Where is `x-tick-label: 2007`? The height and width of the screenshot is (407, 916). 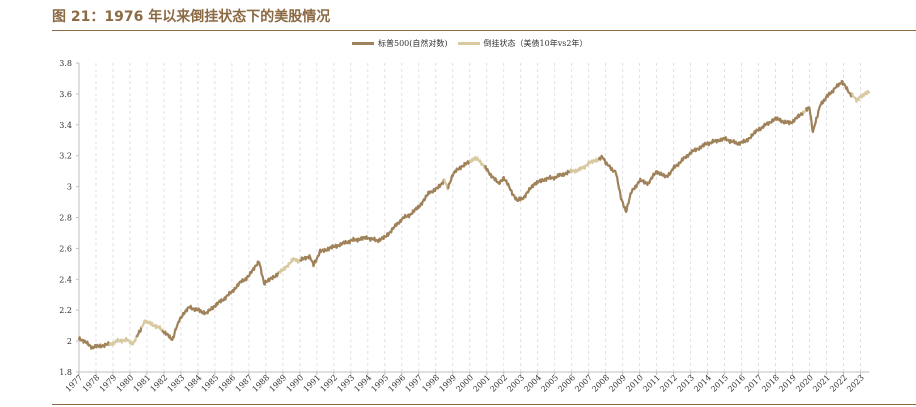
x-tick-label: 2007 is located at coordinates (583, 383).